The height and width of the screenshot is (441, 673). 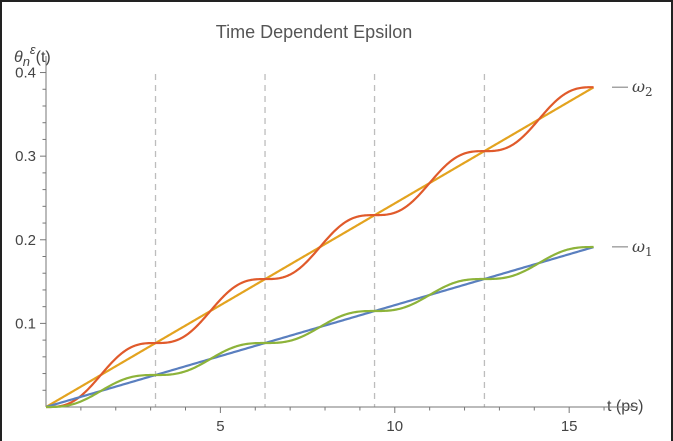 What do you see at coordinates (569, 426) in the screenshot?
I see `x-tick-label: 15` at bounding box center [569, 426].